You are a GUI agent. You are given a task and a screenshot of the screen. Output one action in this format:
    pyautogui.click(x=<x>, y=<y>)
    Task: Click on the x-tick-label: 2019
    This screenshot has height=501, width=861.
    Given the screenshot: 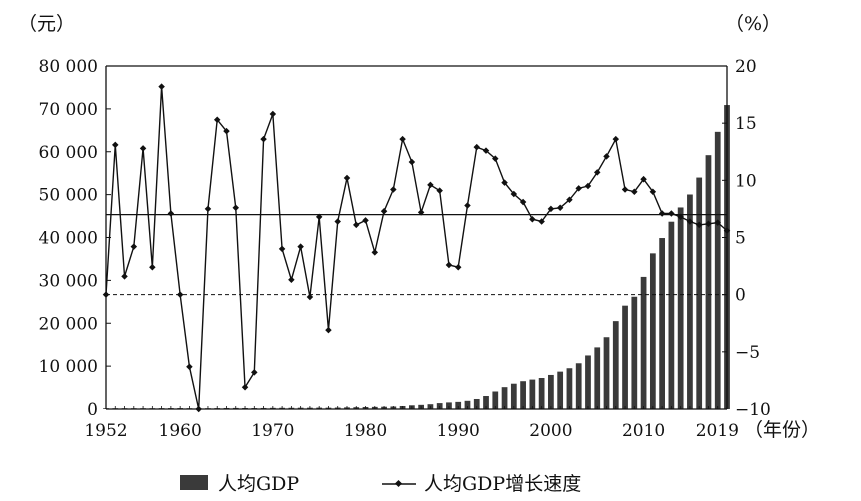 What is the action you would take?
    pyautogui.click(x=717, y=431)
    